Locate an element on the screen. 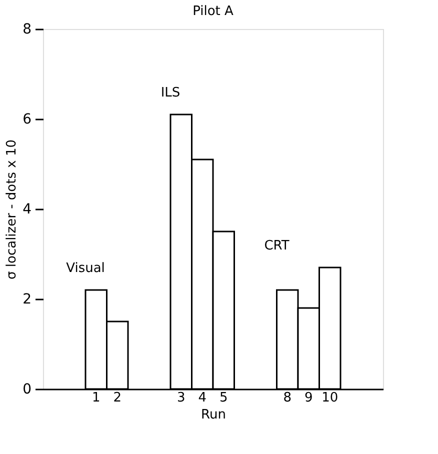 Image resolution: width=438 pixels, height=454 pixels. annotation: CRT is located at coordinates (277, 246).